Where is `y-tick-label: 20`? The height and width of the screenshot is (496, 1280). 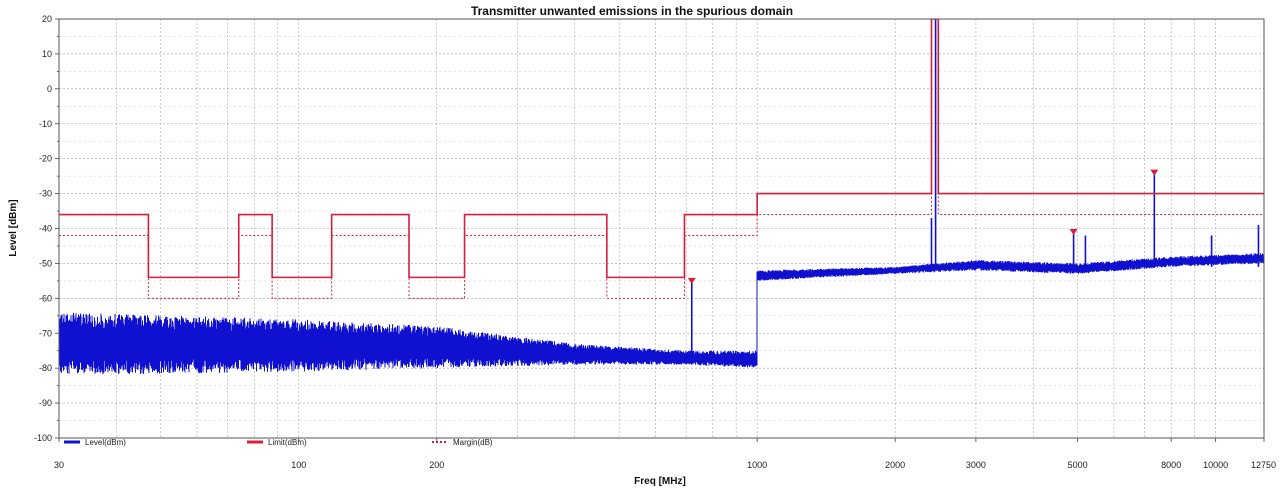 y-tick-label: 20 is located at coordinates (47, 19).